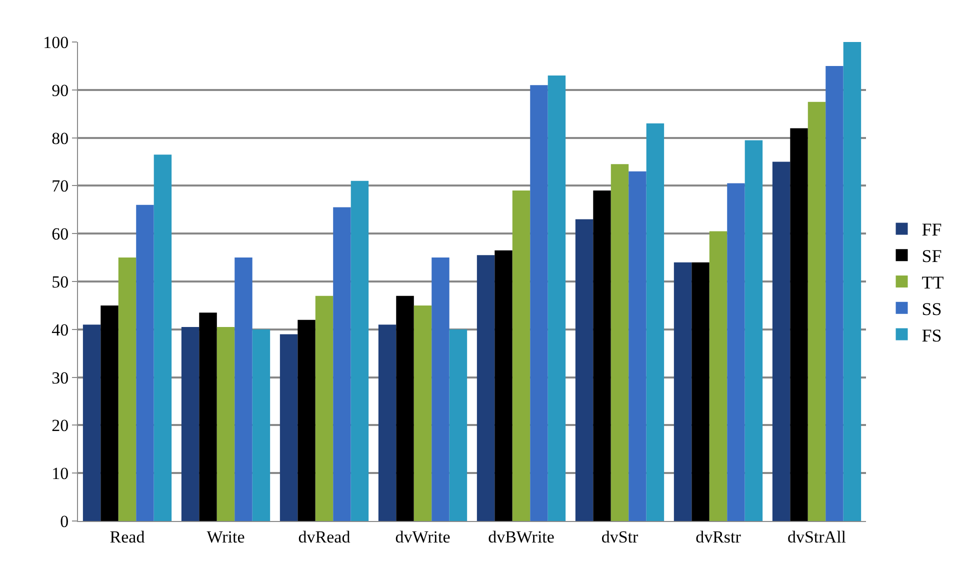  What do you see at coordinates (932, 335) in the screenshot?
I see `legend-label: FS` at bounding box center [932, 335].